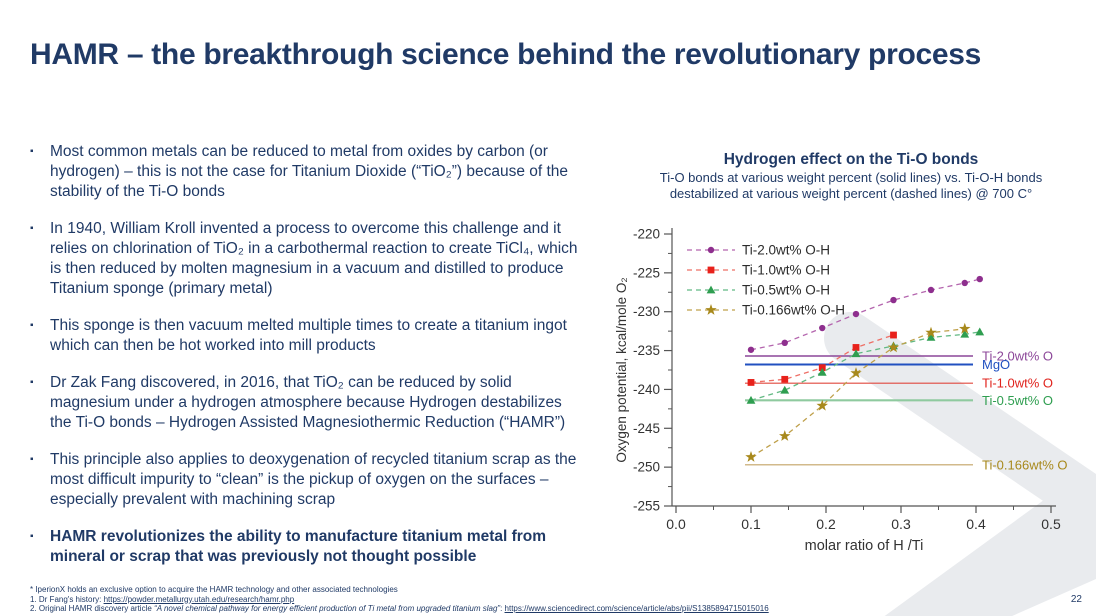 Image resolution: width=1096 pixels, height=616 pixels. What do you see at coordinates (646, 428) in the screenshot?
I see `y-tick-label: -245` at bounding box center [646, 428].